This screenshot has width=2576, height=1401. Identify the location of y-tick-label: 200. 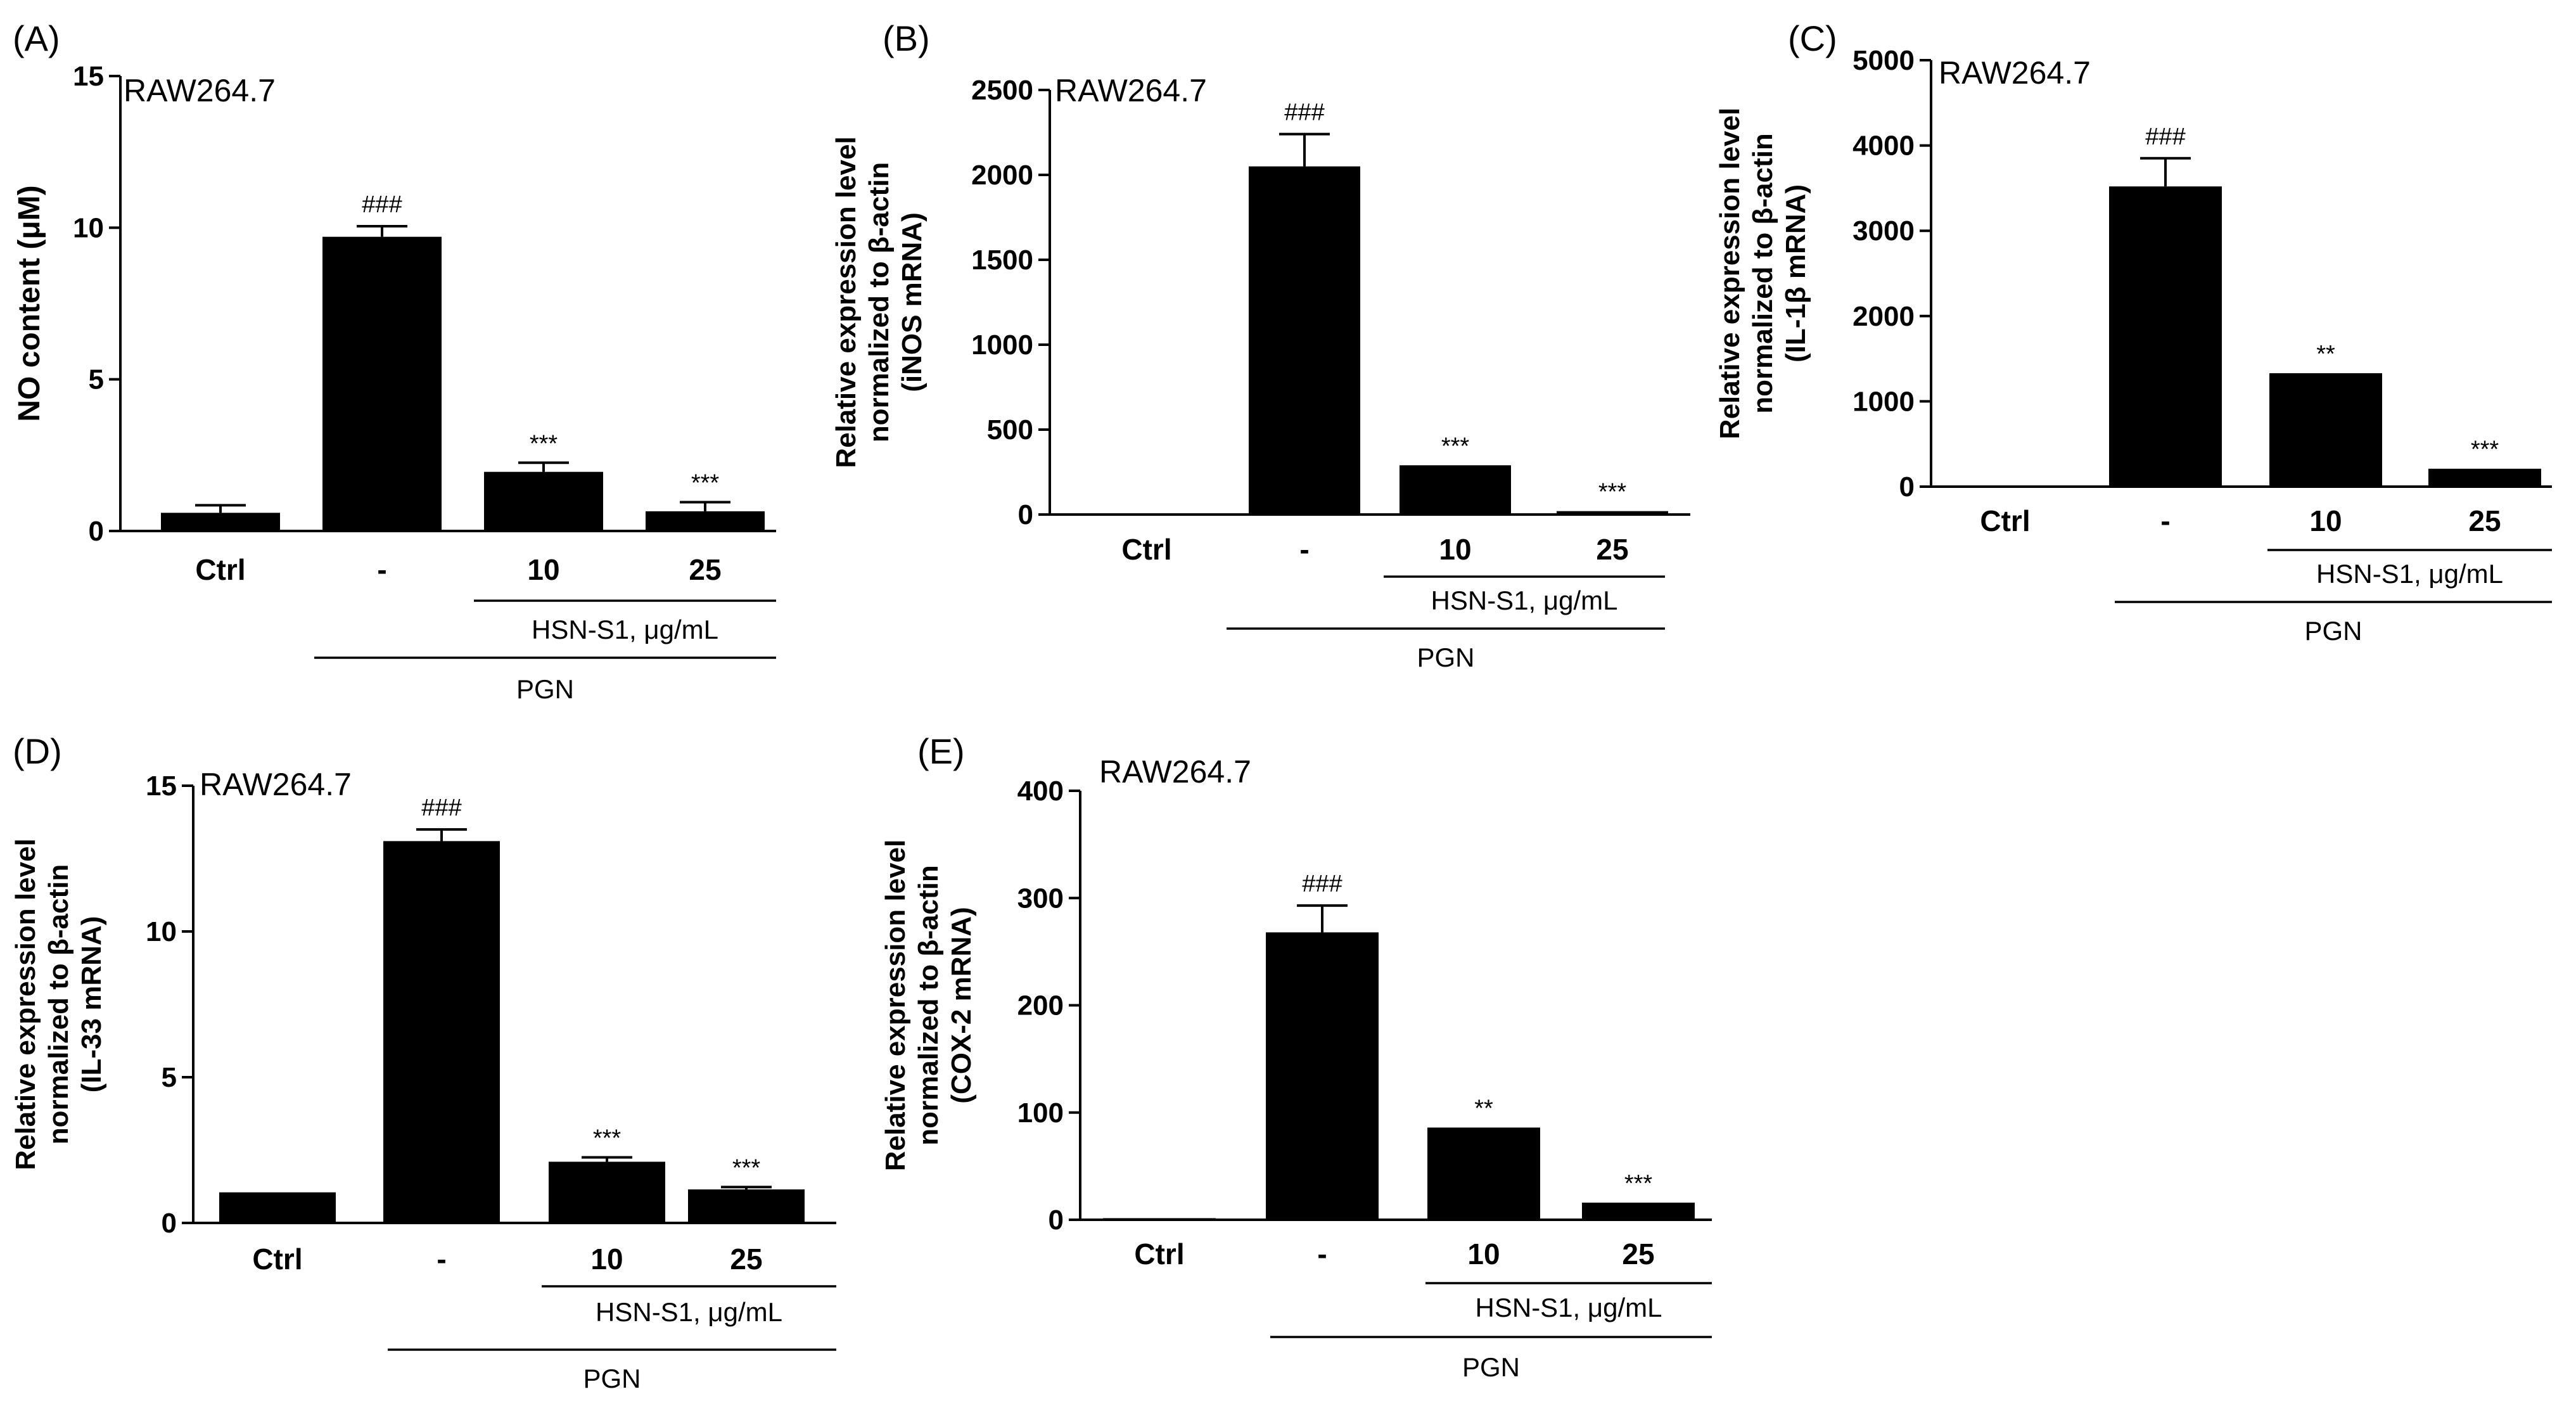
(1040, 1005).